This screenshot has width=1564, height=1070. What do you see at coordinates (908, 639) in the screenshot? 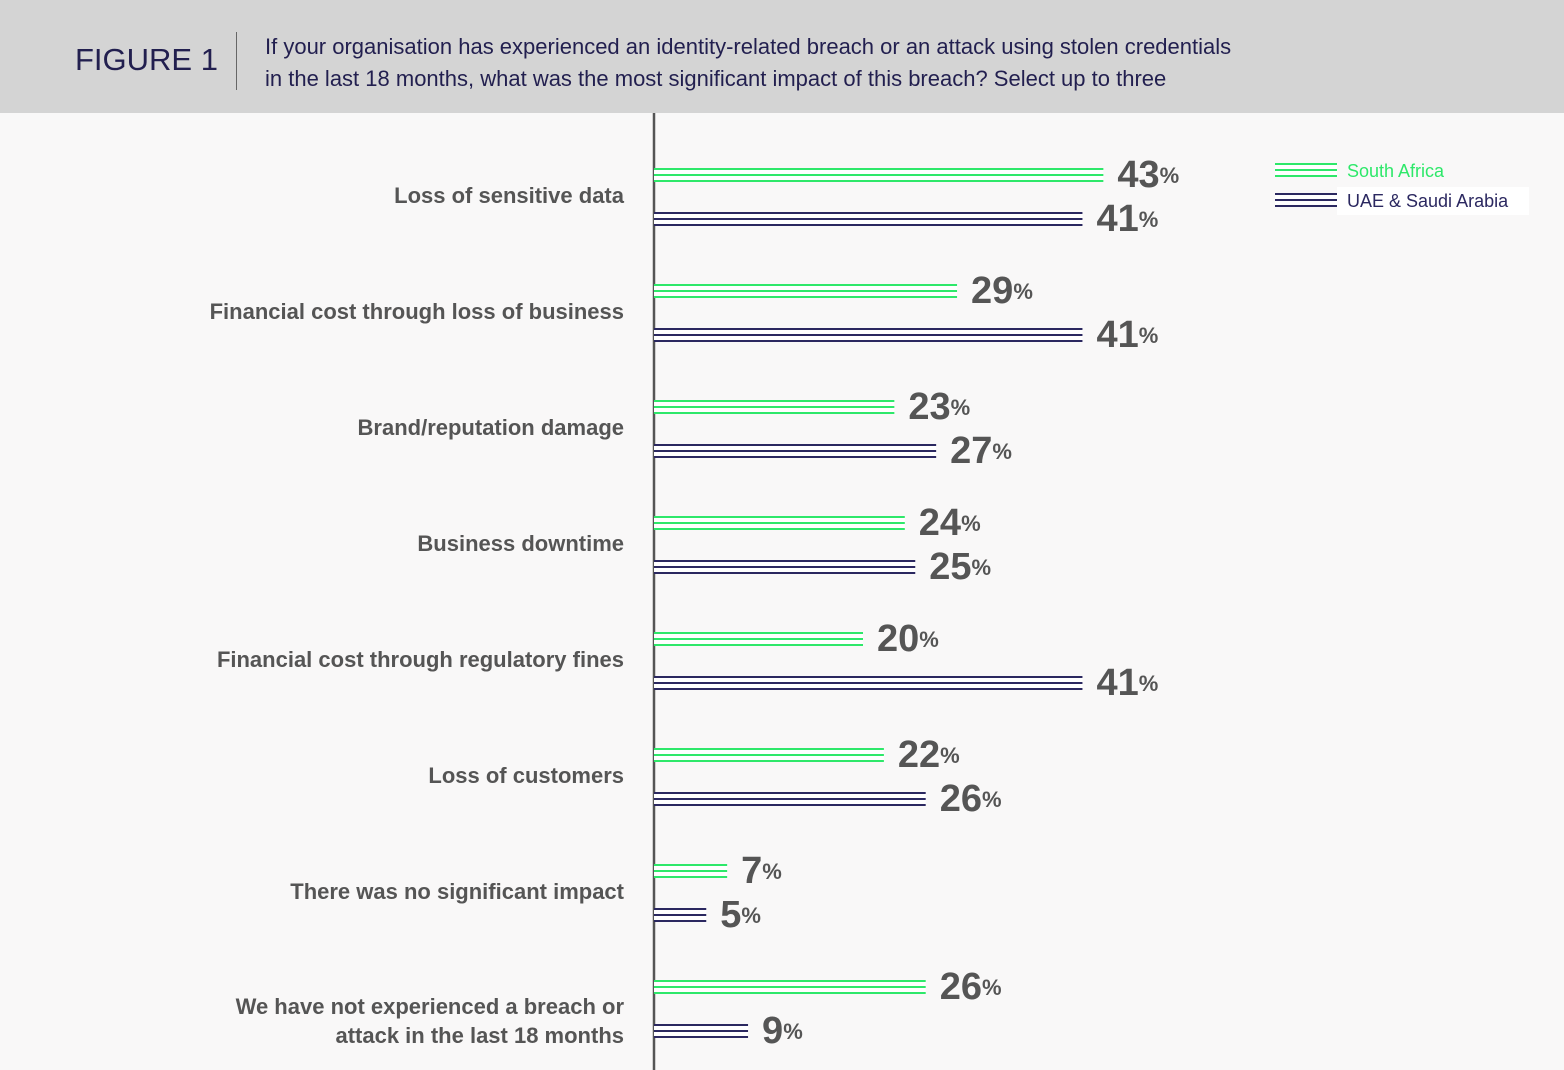
I see `value-label: 20%` at bounding box center [908, 639].